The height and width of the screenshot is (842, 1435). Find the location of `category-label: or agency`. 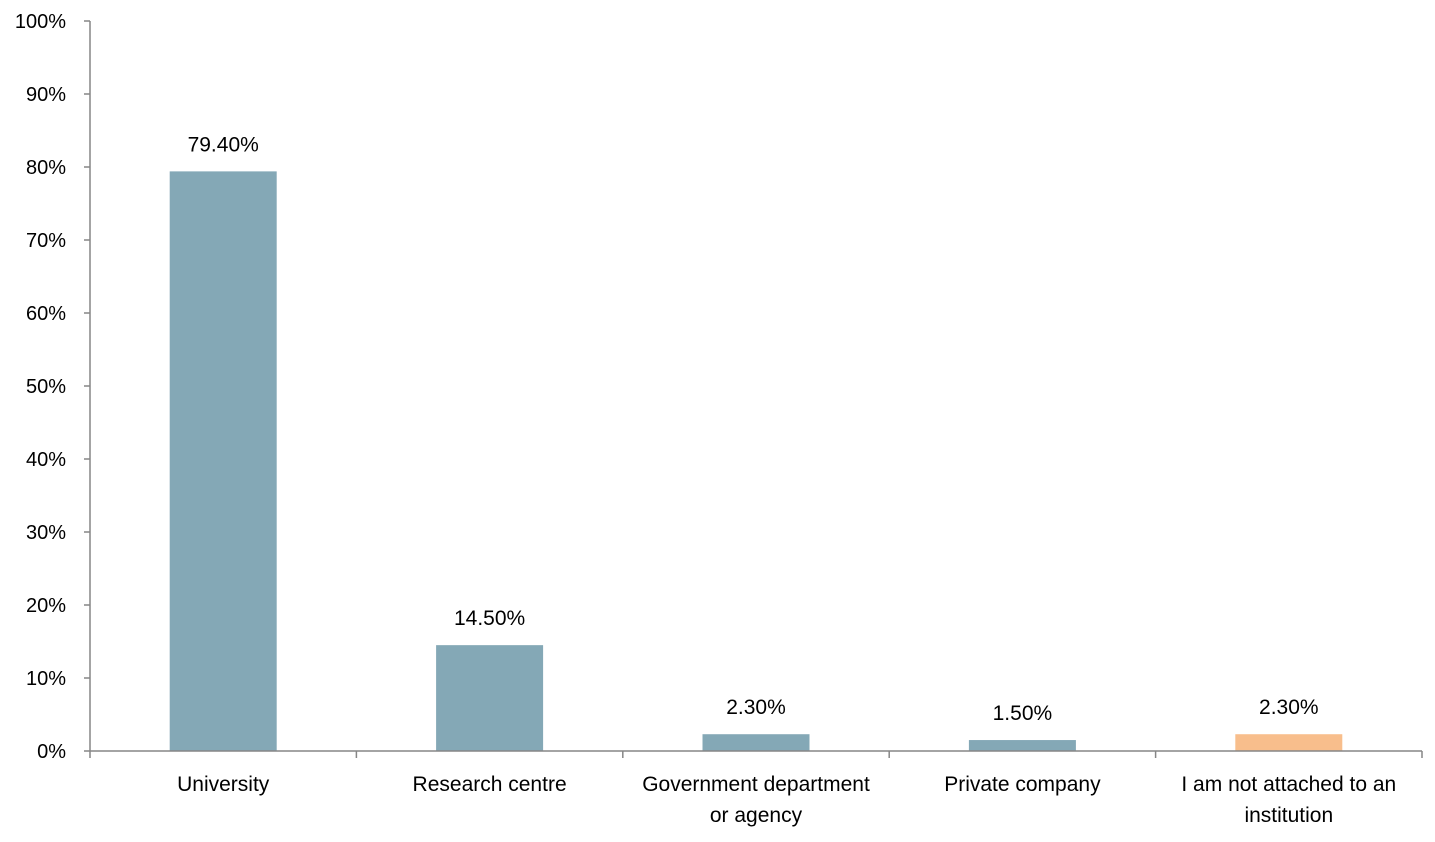

category-label: or agency is located at coordinates (756, 815).